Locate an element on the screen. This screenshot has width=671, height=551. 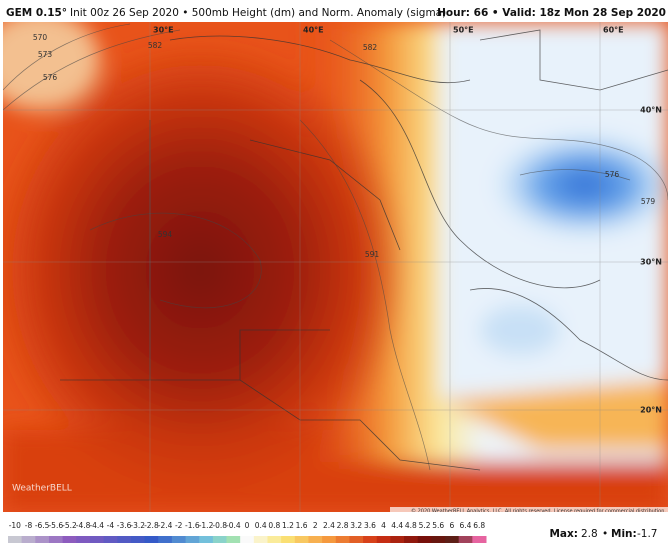
colorbar-label: -10 is located at coordinates (15, 525).